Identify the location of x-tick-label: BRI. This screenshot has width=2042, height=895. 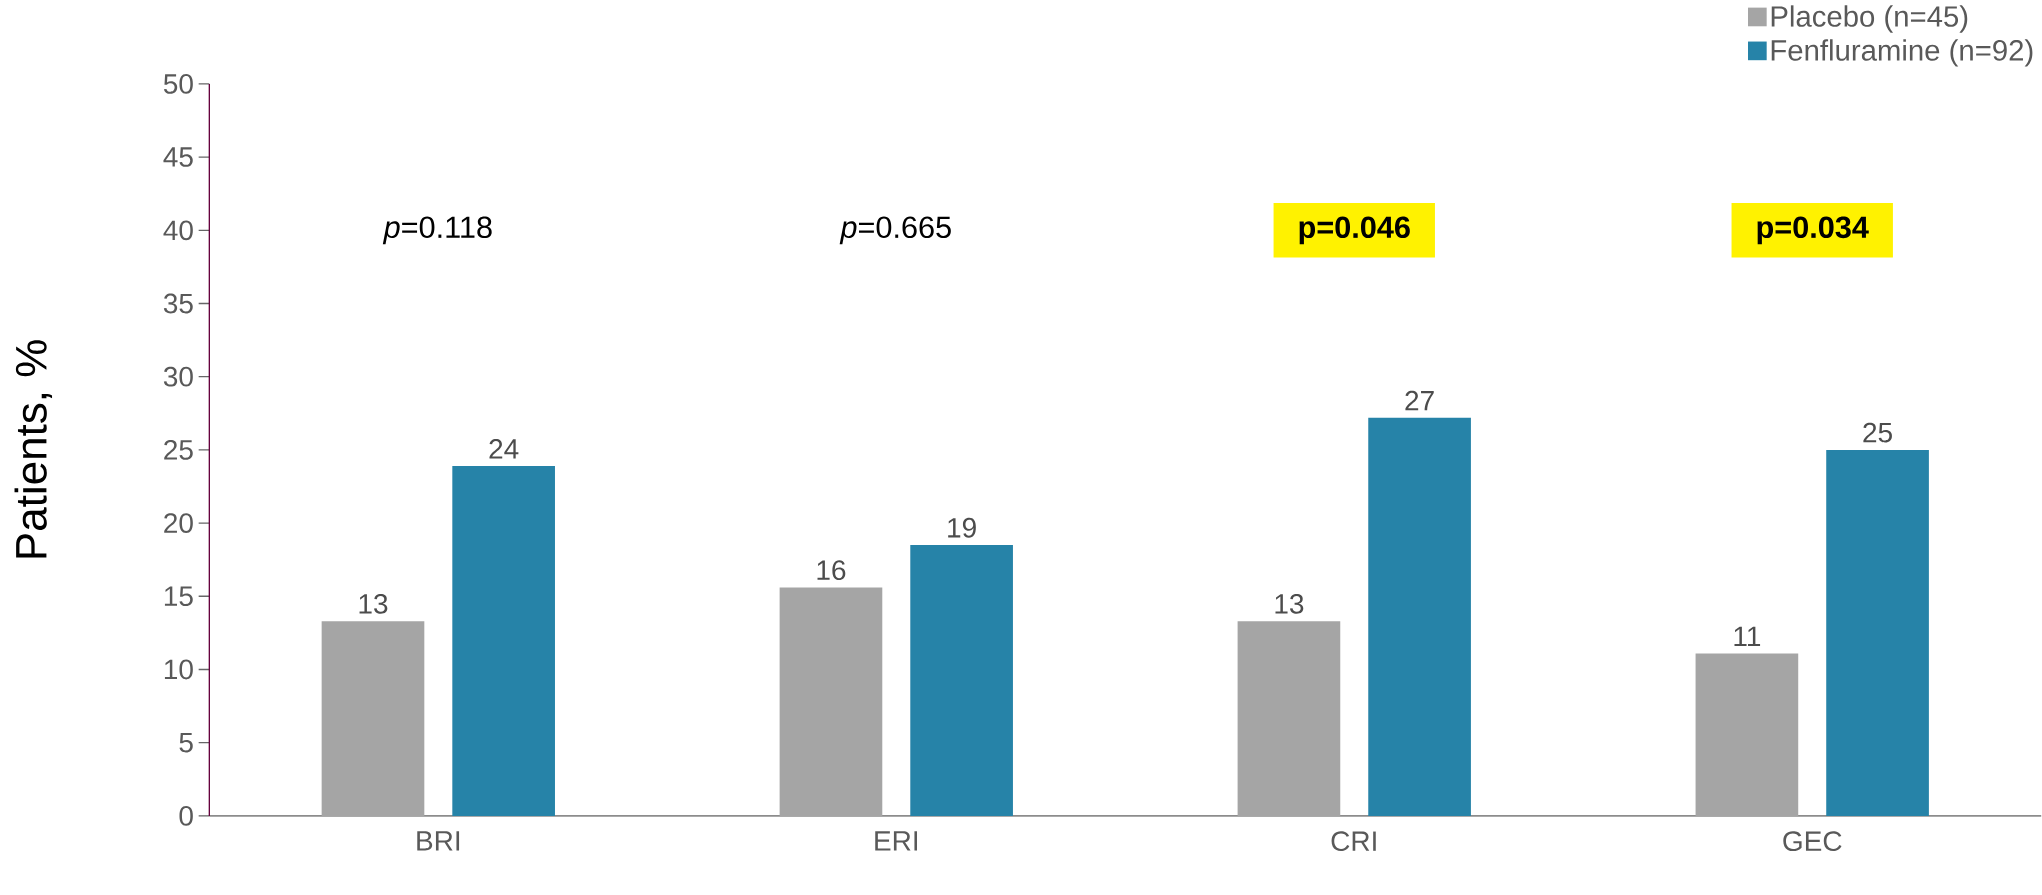
(438, 841).